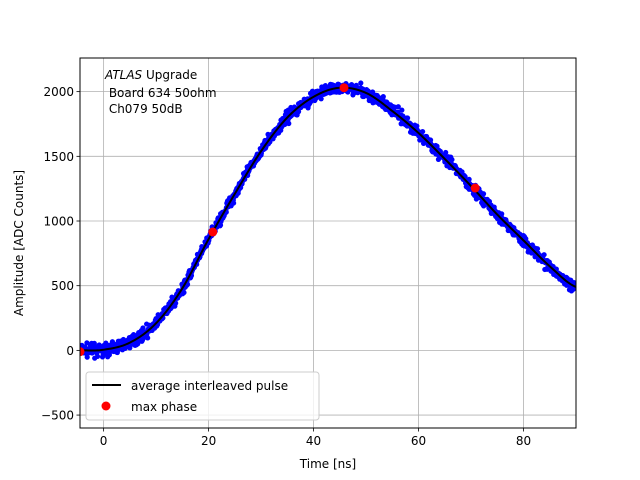  I want to click on atlas-annotation: ATLAS Upgrade Board 634 50ohm Ch079 50dB, so click(160, 92).